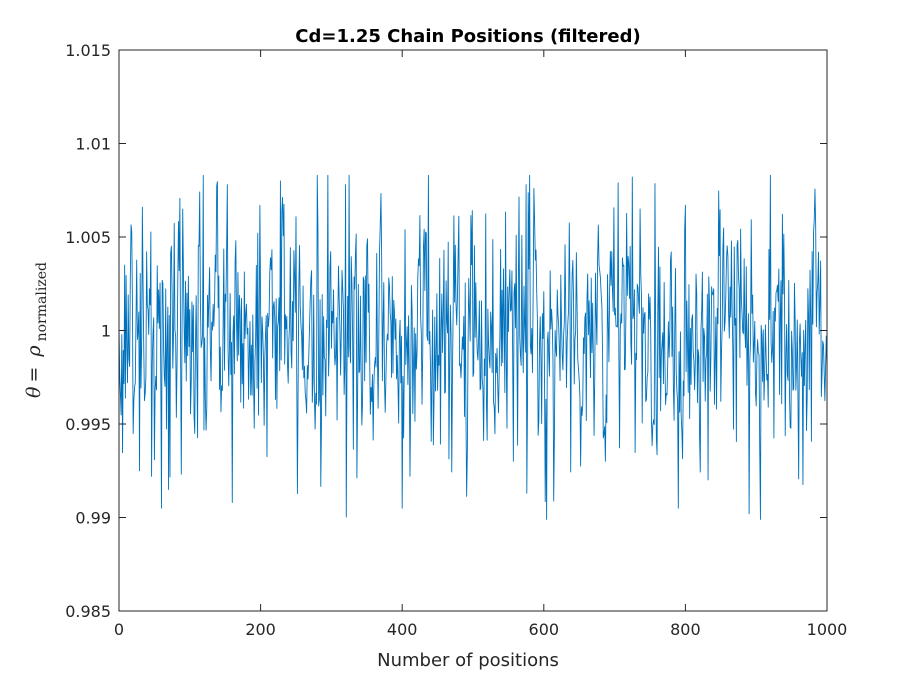 Image resolution: width=913 pixels, height=685 pixels. Describe the element at coordinates (467, 36) in the screenshot. I see `chart-title: Cd=1.25 Chain Positions (filtered)` at that location.